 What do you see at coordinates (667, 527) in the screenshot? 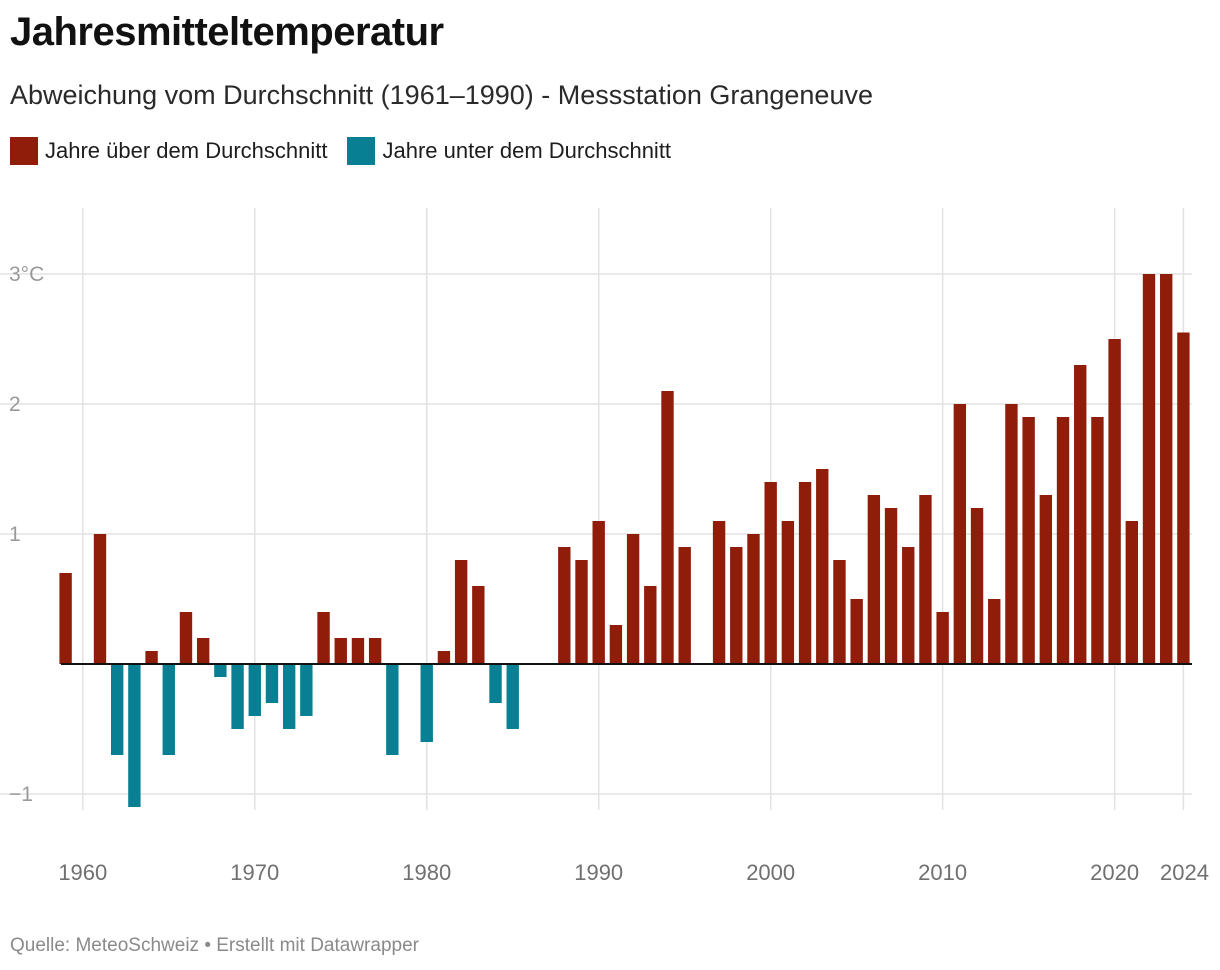
I see `bar-1994` at bounding box center [667, 527].